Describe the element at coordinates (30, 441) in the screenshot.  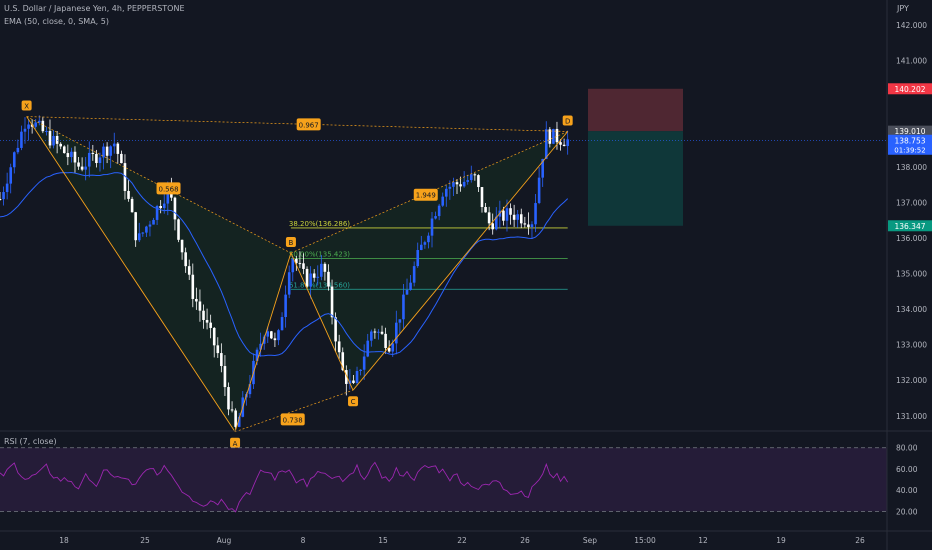
I see `rsi-legend: RSI (7, close)` at that location.